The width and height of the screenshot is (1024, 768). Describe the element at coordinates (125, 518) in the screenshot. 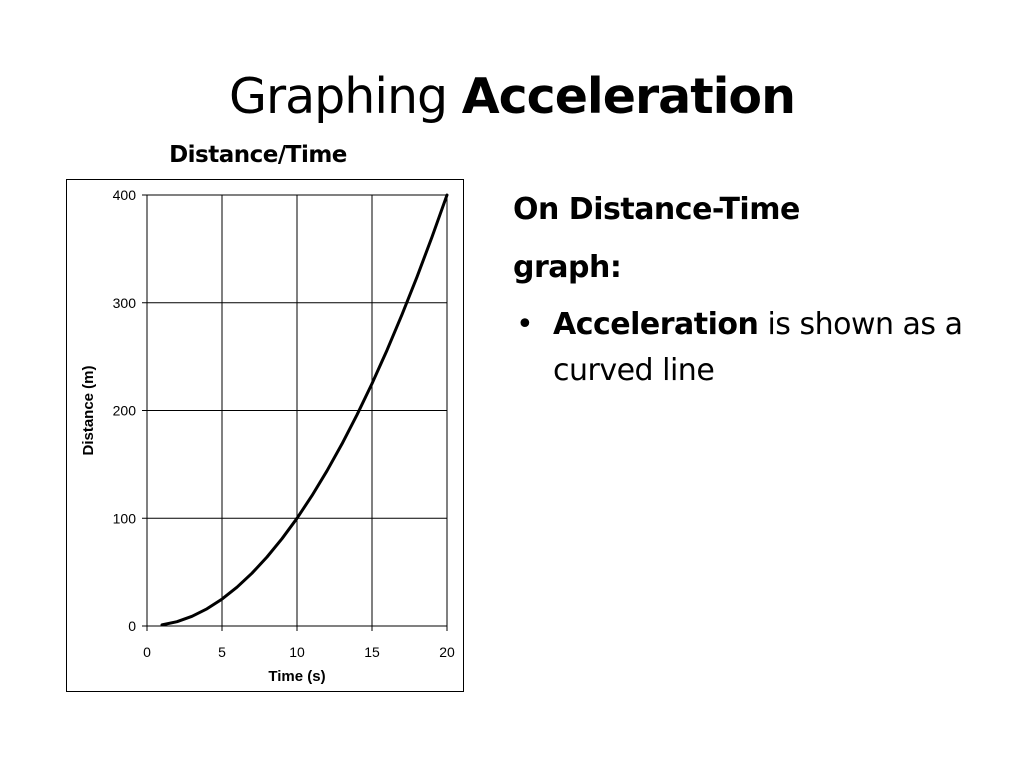

I see `y-tick-label: 100` at that location.